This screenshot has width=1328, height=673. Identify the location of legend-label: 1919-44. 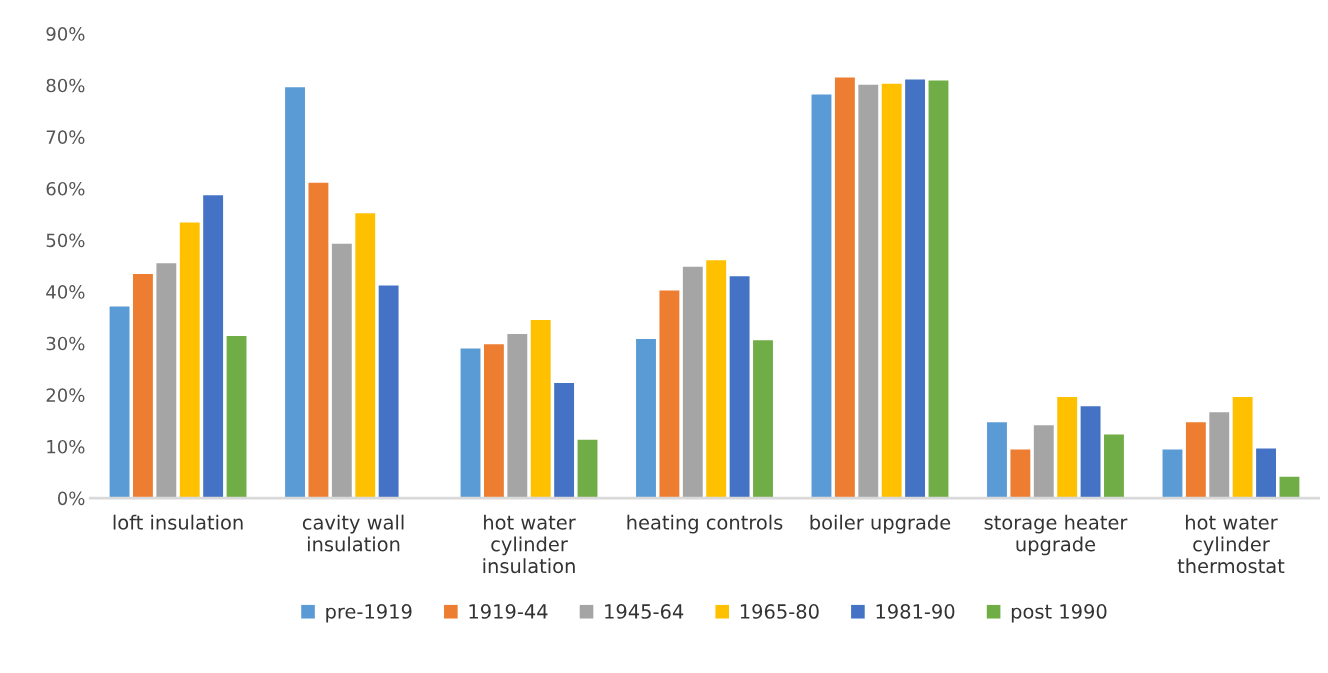
(508, 611).